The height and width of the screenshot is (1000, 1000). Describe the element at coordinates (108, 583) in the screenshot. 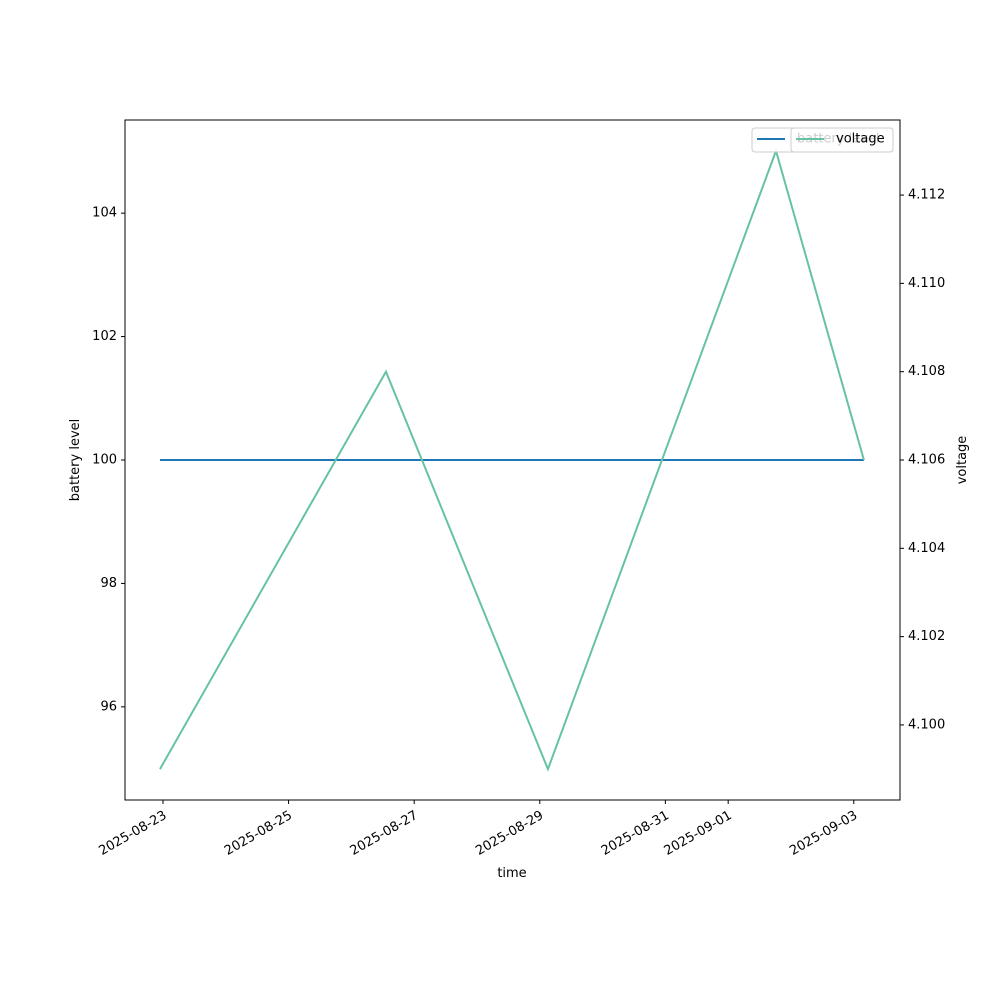

I see `y-tick-label: 98` at that location.